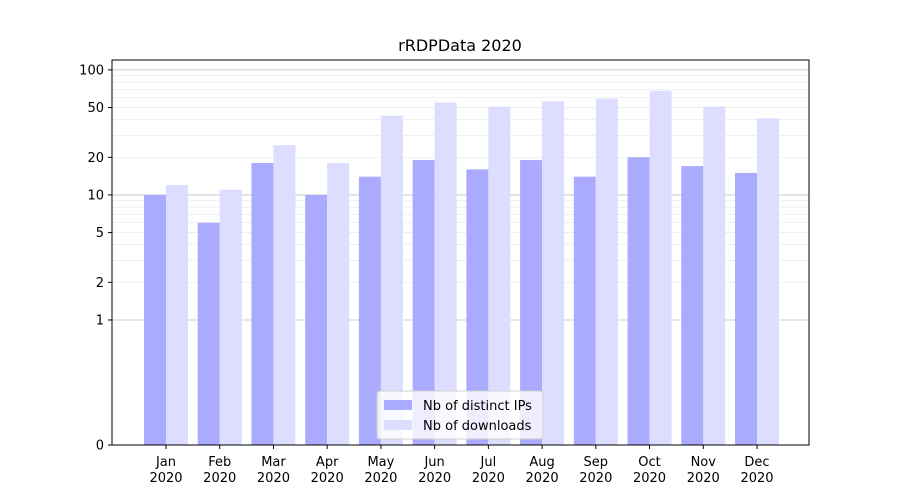 This screenshot has height=500, width=900. I want to click on y-tick-label: 10, so click(95, 195).